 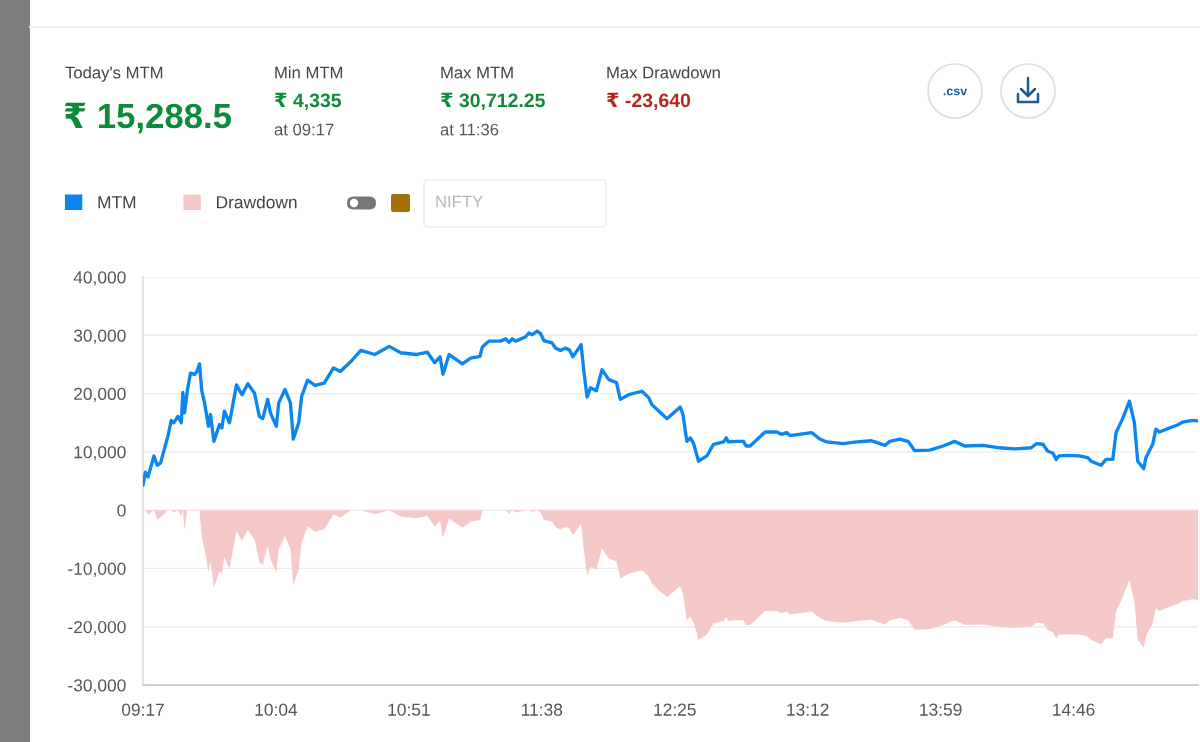 I want to click on text: Max MTM, so click(x=477, y=72).